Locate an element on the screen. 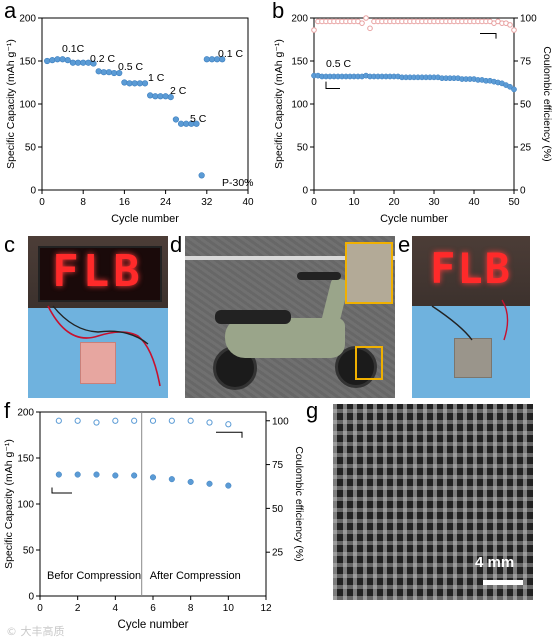 This screenshot has height=643, width=554. inset-photo is located at coordinates (369, 273).